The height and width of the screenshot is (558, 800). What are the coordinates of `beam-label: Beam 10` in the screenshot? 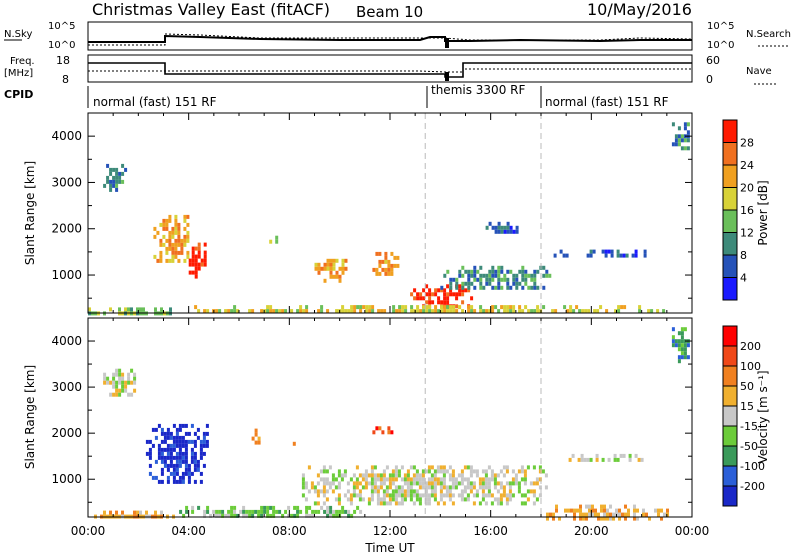 It's located at (389, 12).